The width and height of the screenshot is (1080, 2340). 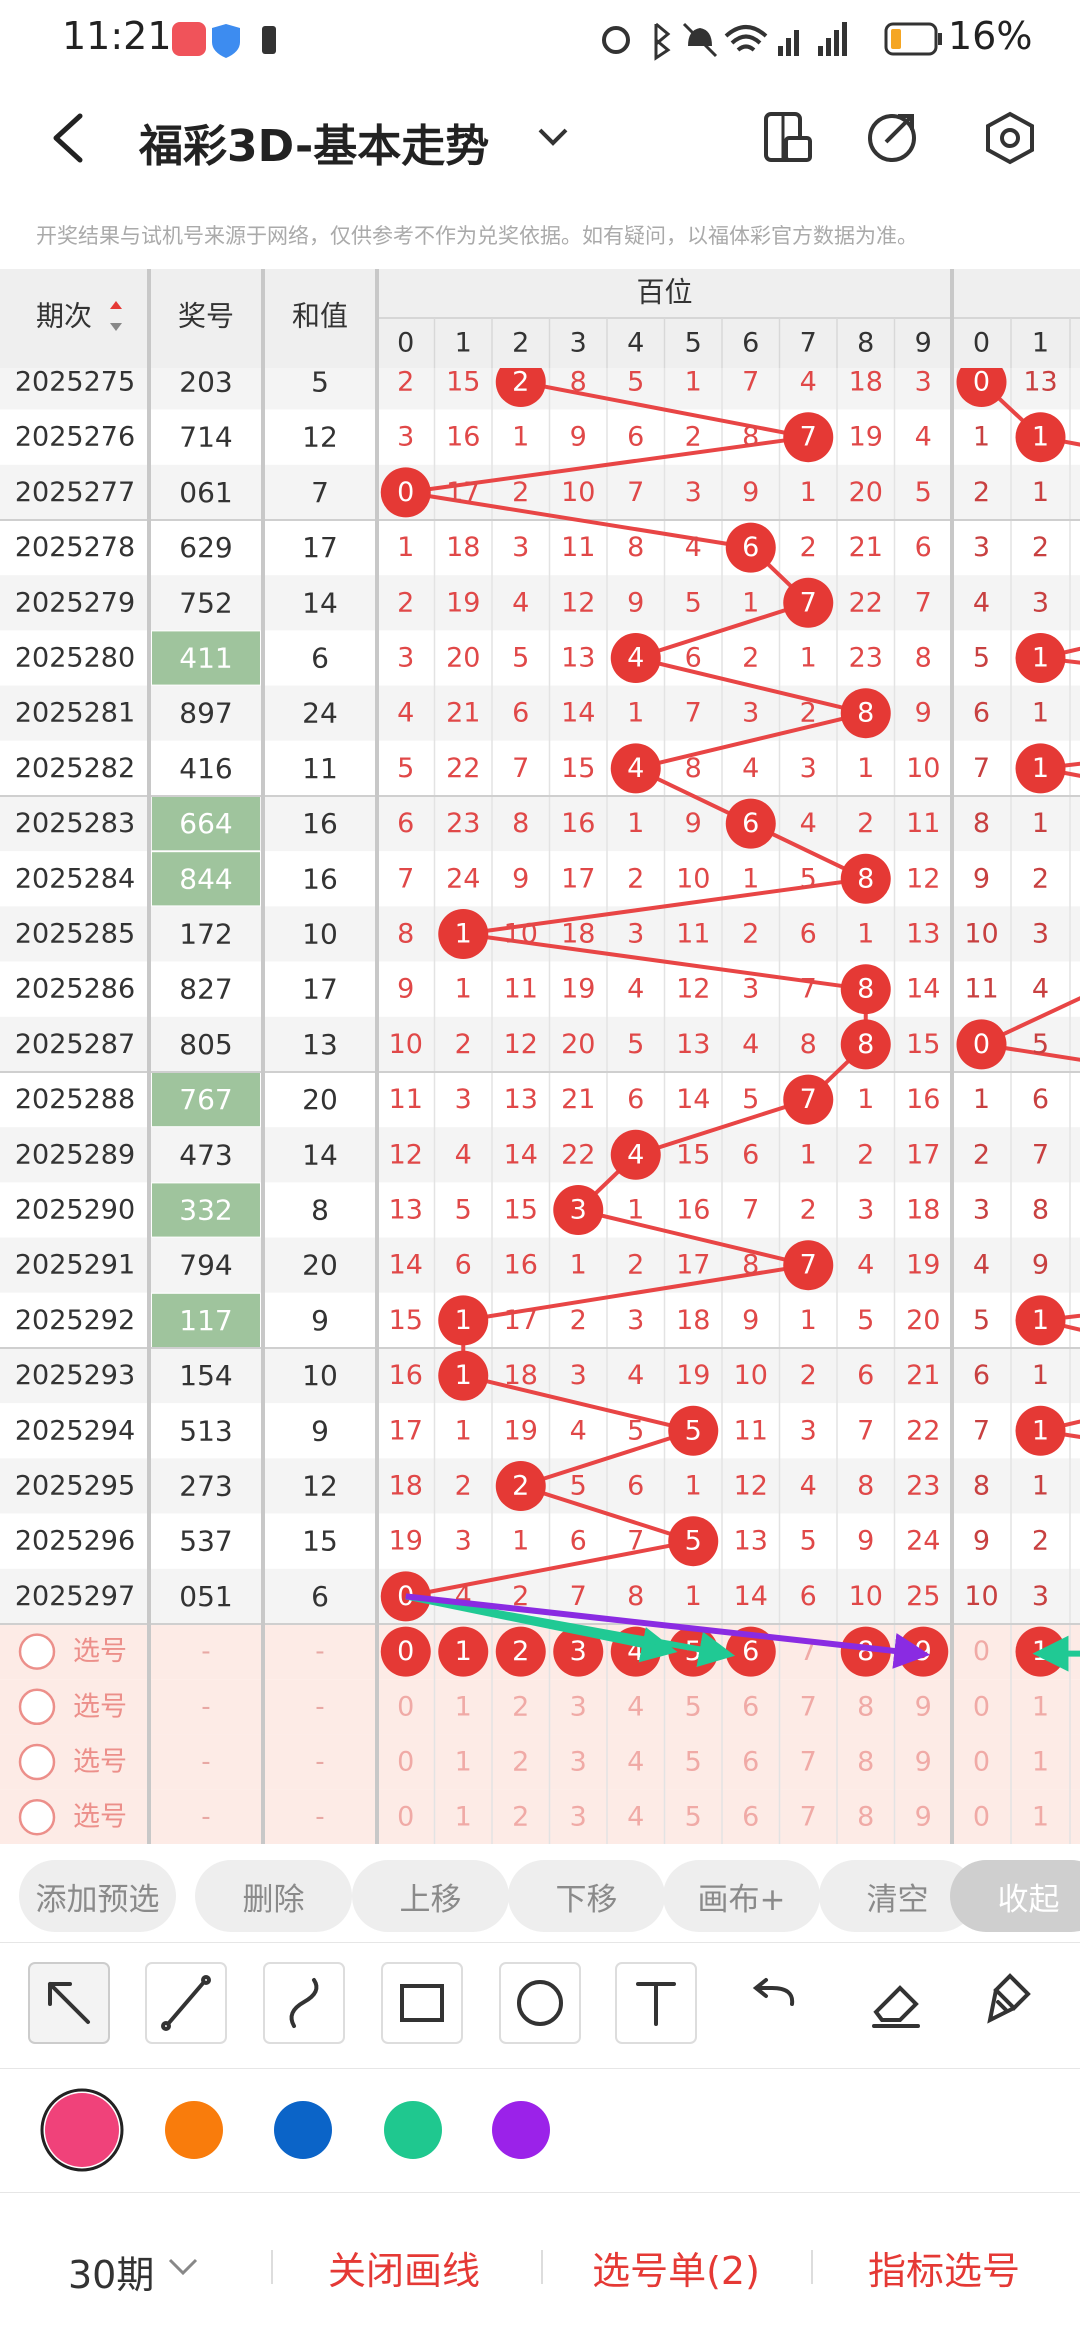 What do you see at coordinates (206, 879) in the screenshot?
I see `repeat-highlight` at bounding box center [206, 879].